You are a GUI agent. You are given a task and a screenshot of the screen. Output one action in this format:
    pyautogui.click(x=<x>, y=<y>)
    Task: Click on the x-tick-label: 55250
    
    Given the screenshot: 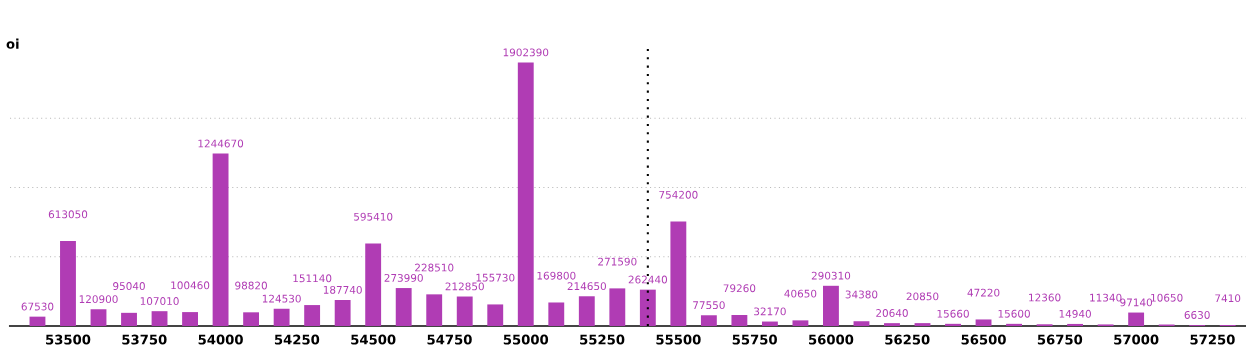 What is the action you would take?
    pyautogui.click(x=602, y=339)
    